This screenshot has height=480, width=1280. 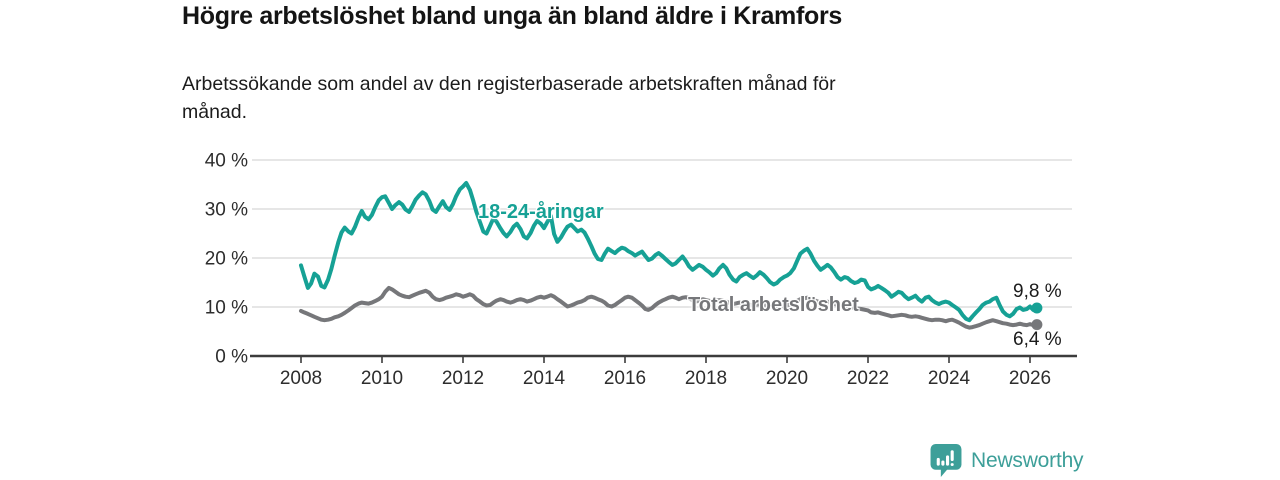 I want to click on y-tick-label: 40 %, so click(x=226, y=161).